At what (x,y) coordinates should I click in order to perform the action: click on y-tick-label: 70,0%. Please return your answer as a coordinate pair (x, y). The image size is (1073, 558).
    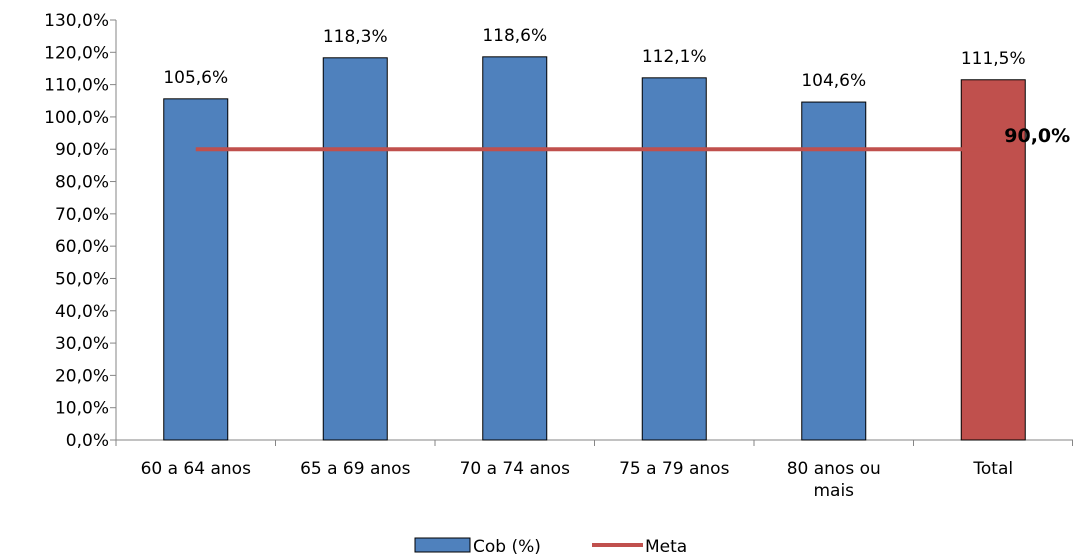
    Looking at the image, I should click on (82, 215).